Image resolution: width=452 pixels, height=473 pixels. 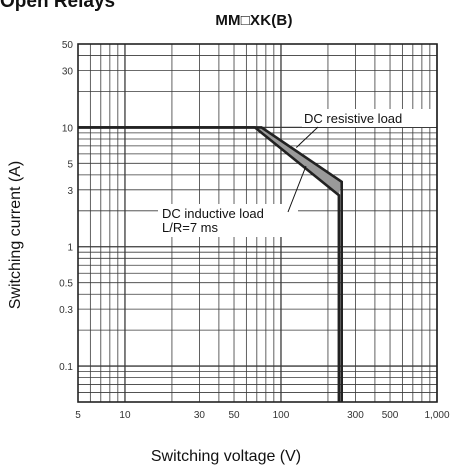 What do you see at coordinates (66, 310) in the screenshot?
I see `y-tick-label: 0.3` at bounding box center [66, 310].